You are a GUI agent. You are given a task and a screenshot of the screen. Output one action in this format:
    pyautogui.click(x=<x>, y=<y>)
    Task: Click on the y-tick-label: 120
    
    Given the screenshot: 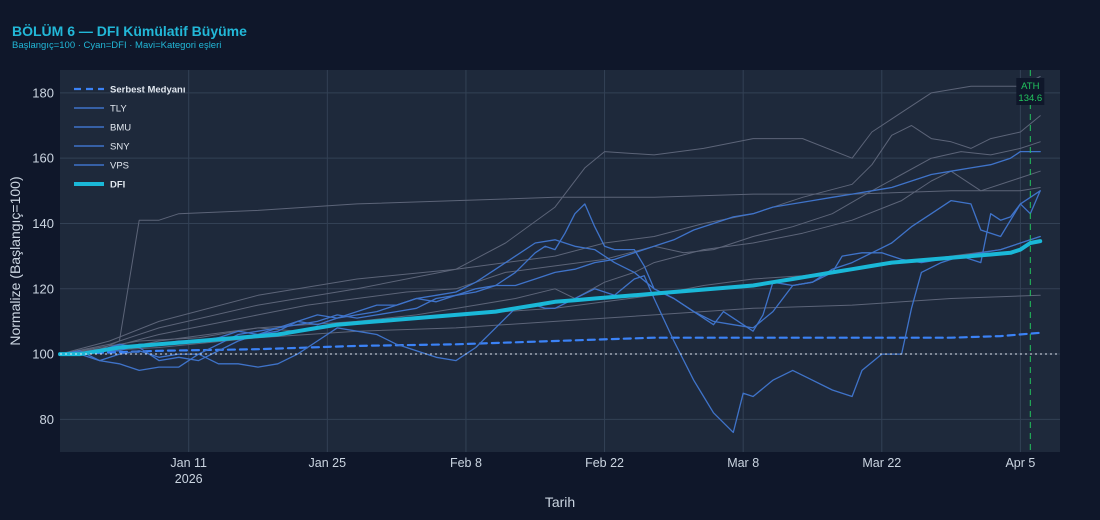 What is the action you would take?
    pyautogui.click(x=43, y=288)
    